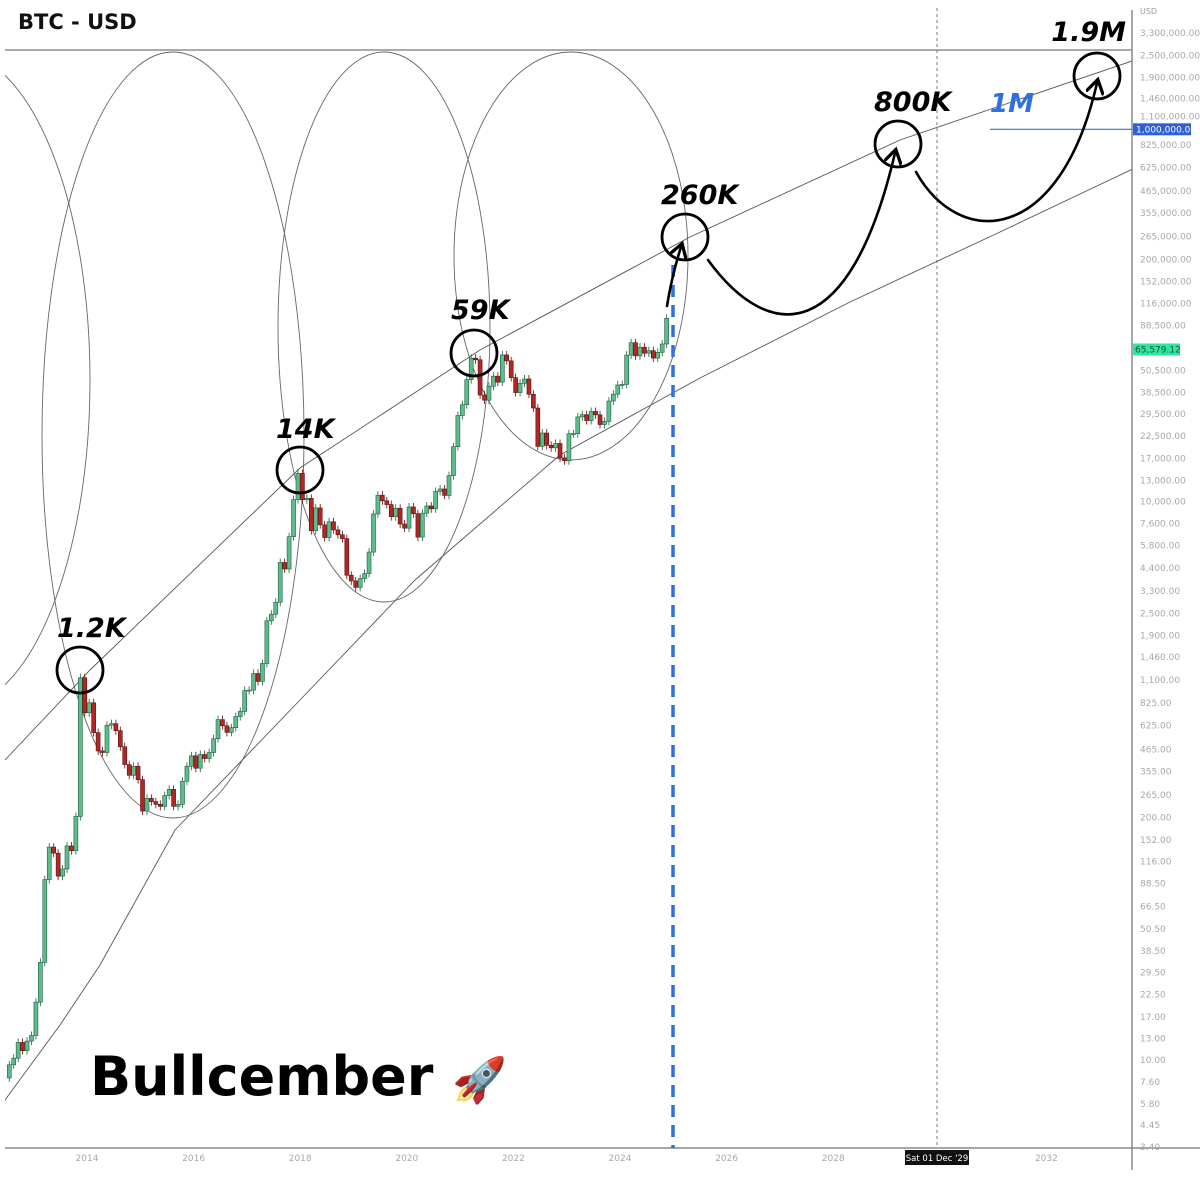  What do you see at coordinates (1156, 727) in the screenshot?
I see `y-tick-label: 625.00` at bounding box center [1156, 727].